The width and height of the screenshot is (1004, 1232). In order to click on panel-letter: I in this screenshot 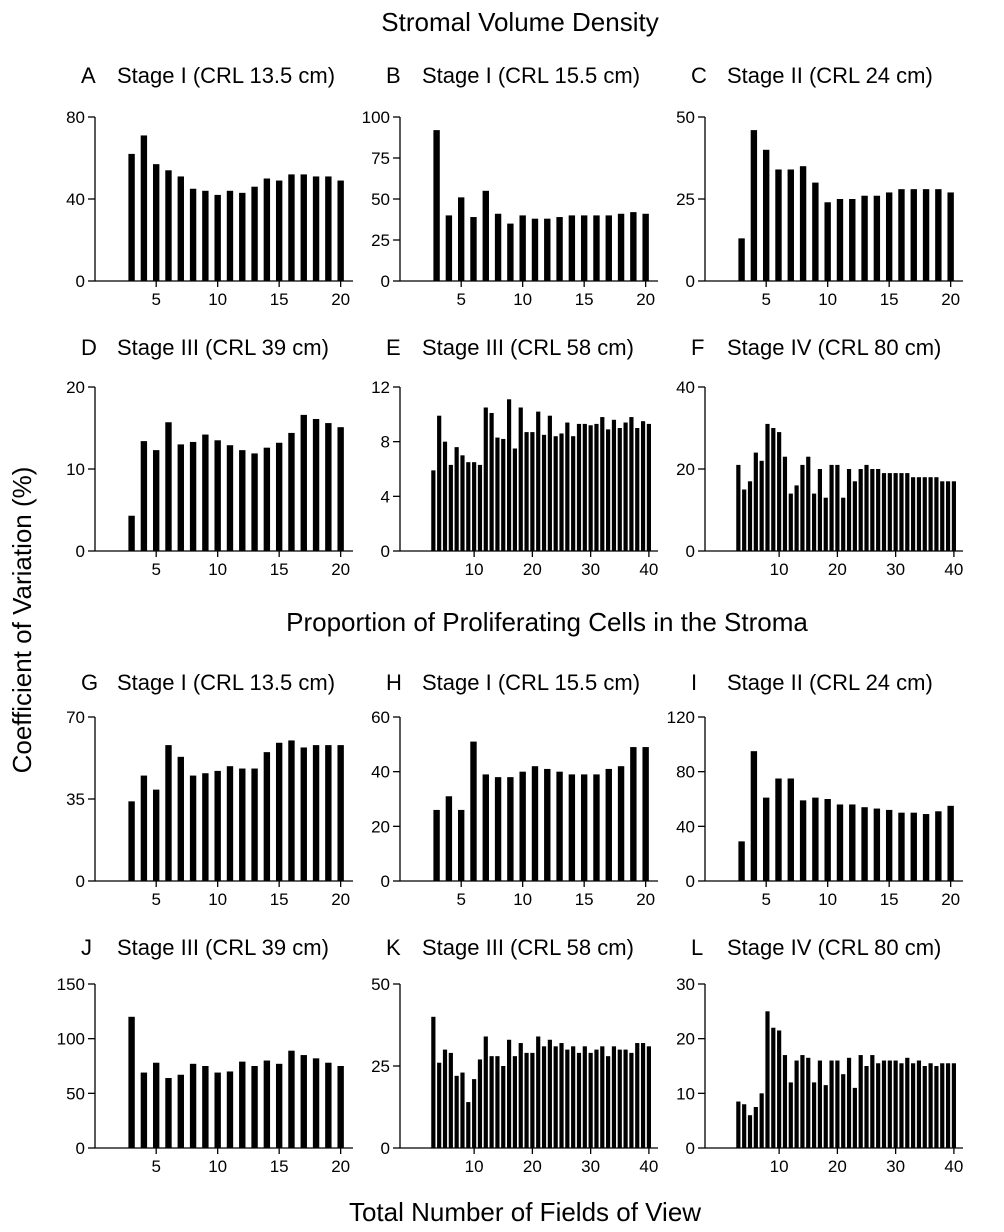, I will do `click(694, 682)`.